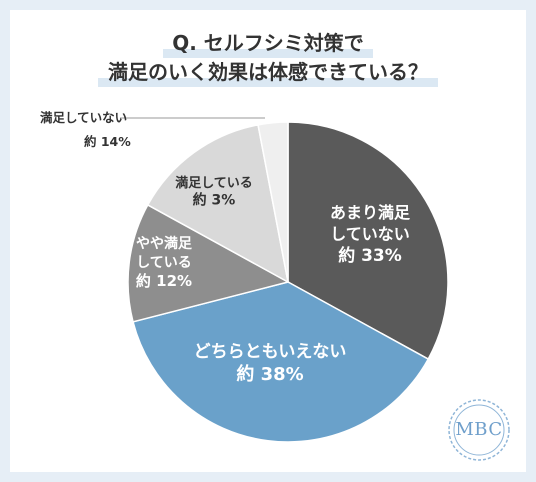  What do you see at coordinates (164, 243) in the screenshot?
I see `slice-label-text-2: やや満足` at bounding box center [164, 243].